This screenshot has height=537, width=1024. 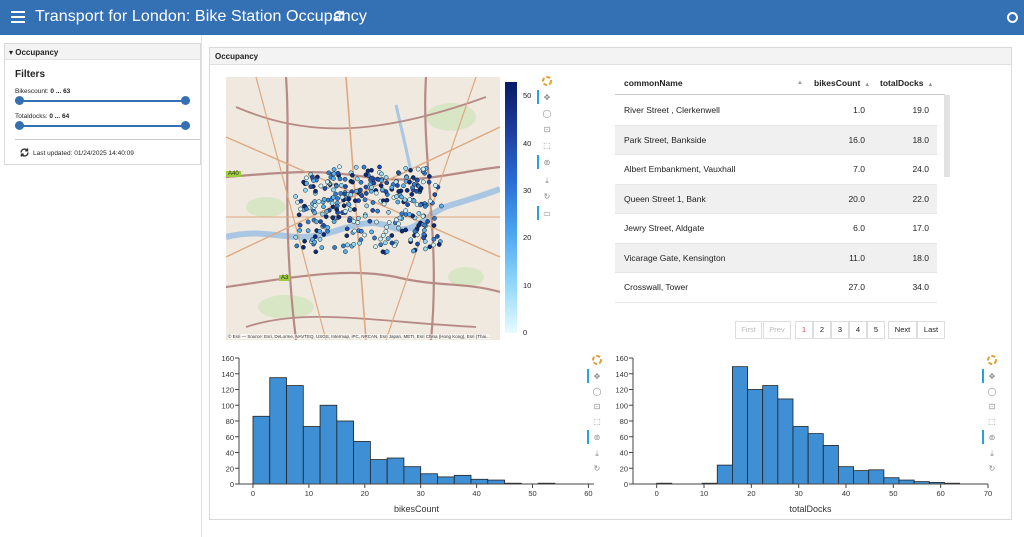 What do you see at coordinates (776, 258) in the screenshot?
I see `table-row: Vicarage Gate, Kensington 11.0 18.0` at bounding box center [776, 258].